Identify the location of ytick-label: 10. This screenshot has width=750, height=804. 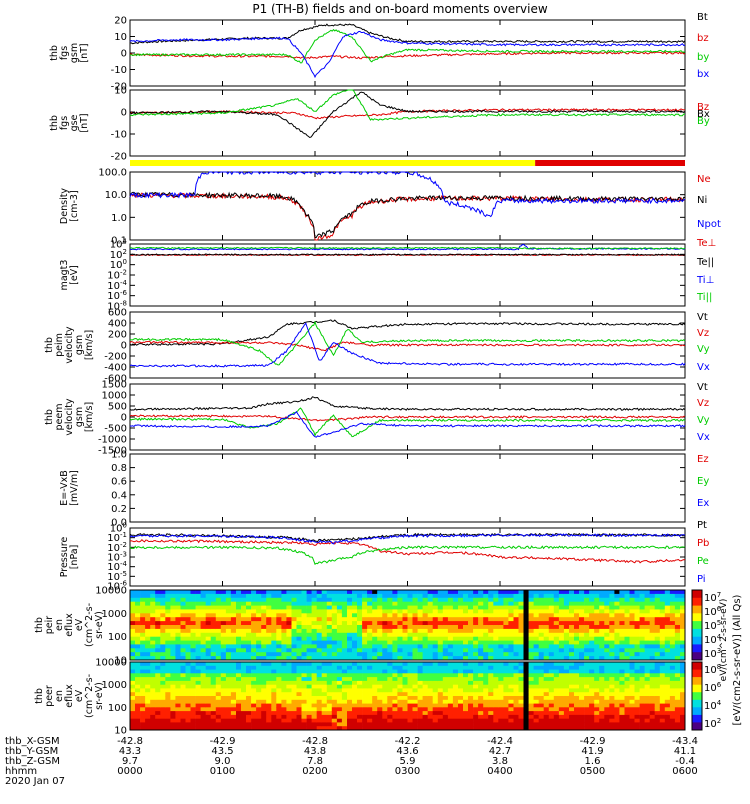
(120, 731).